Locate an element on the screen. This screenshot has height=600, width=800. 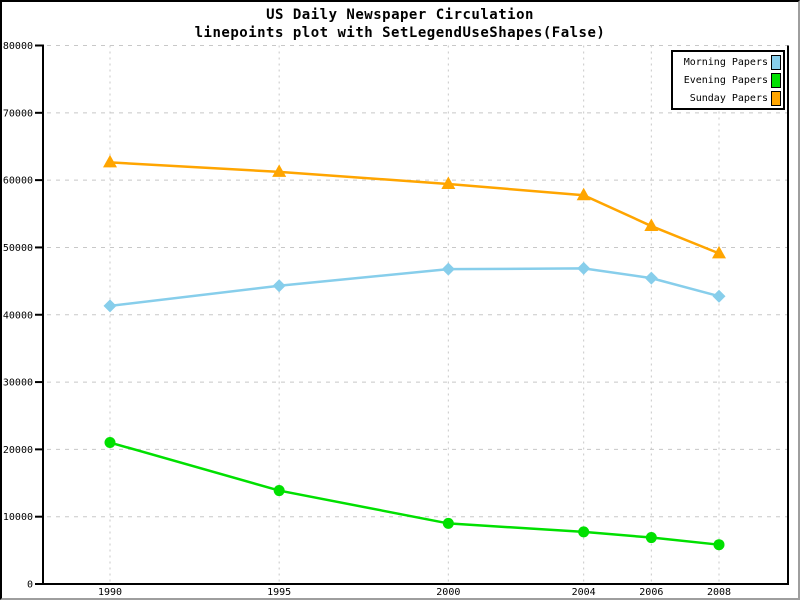
marker-evening-papers-2008 is located at coordinates (719, 545).